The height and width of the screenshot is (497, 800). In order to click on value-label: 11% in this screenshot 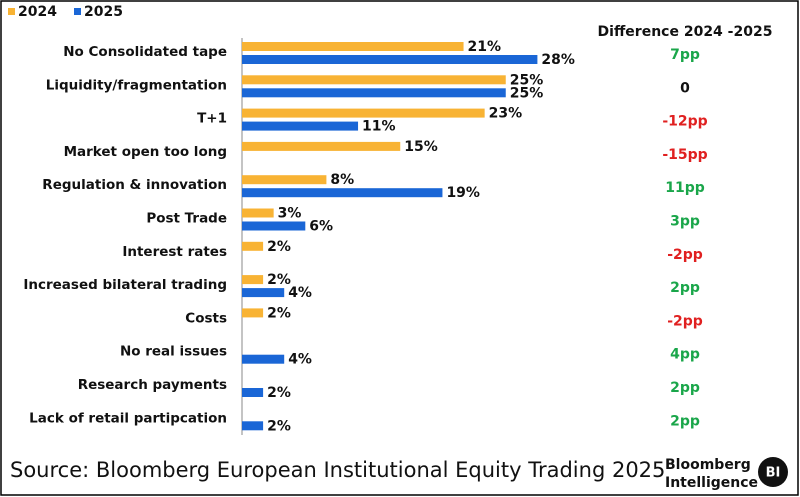, I will do `click(379, 127)`.